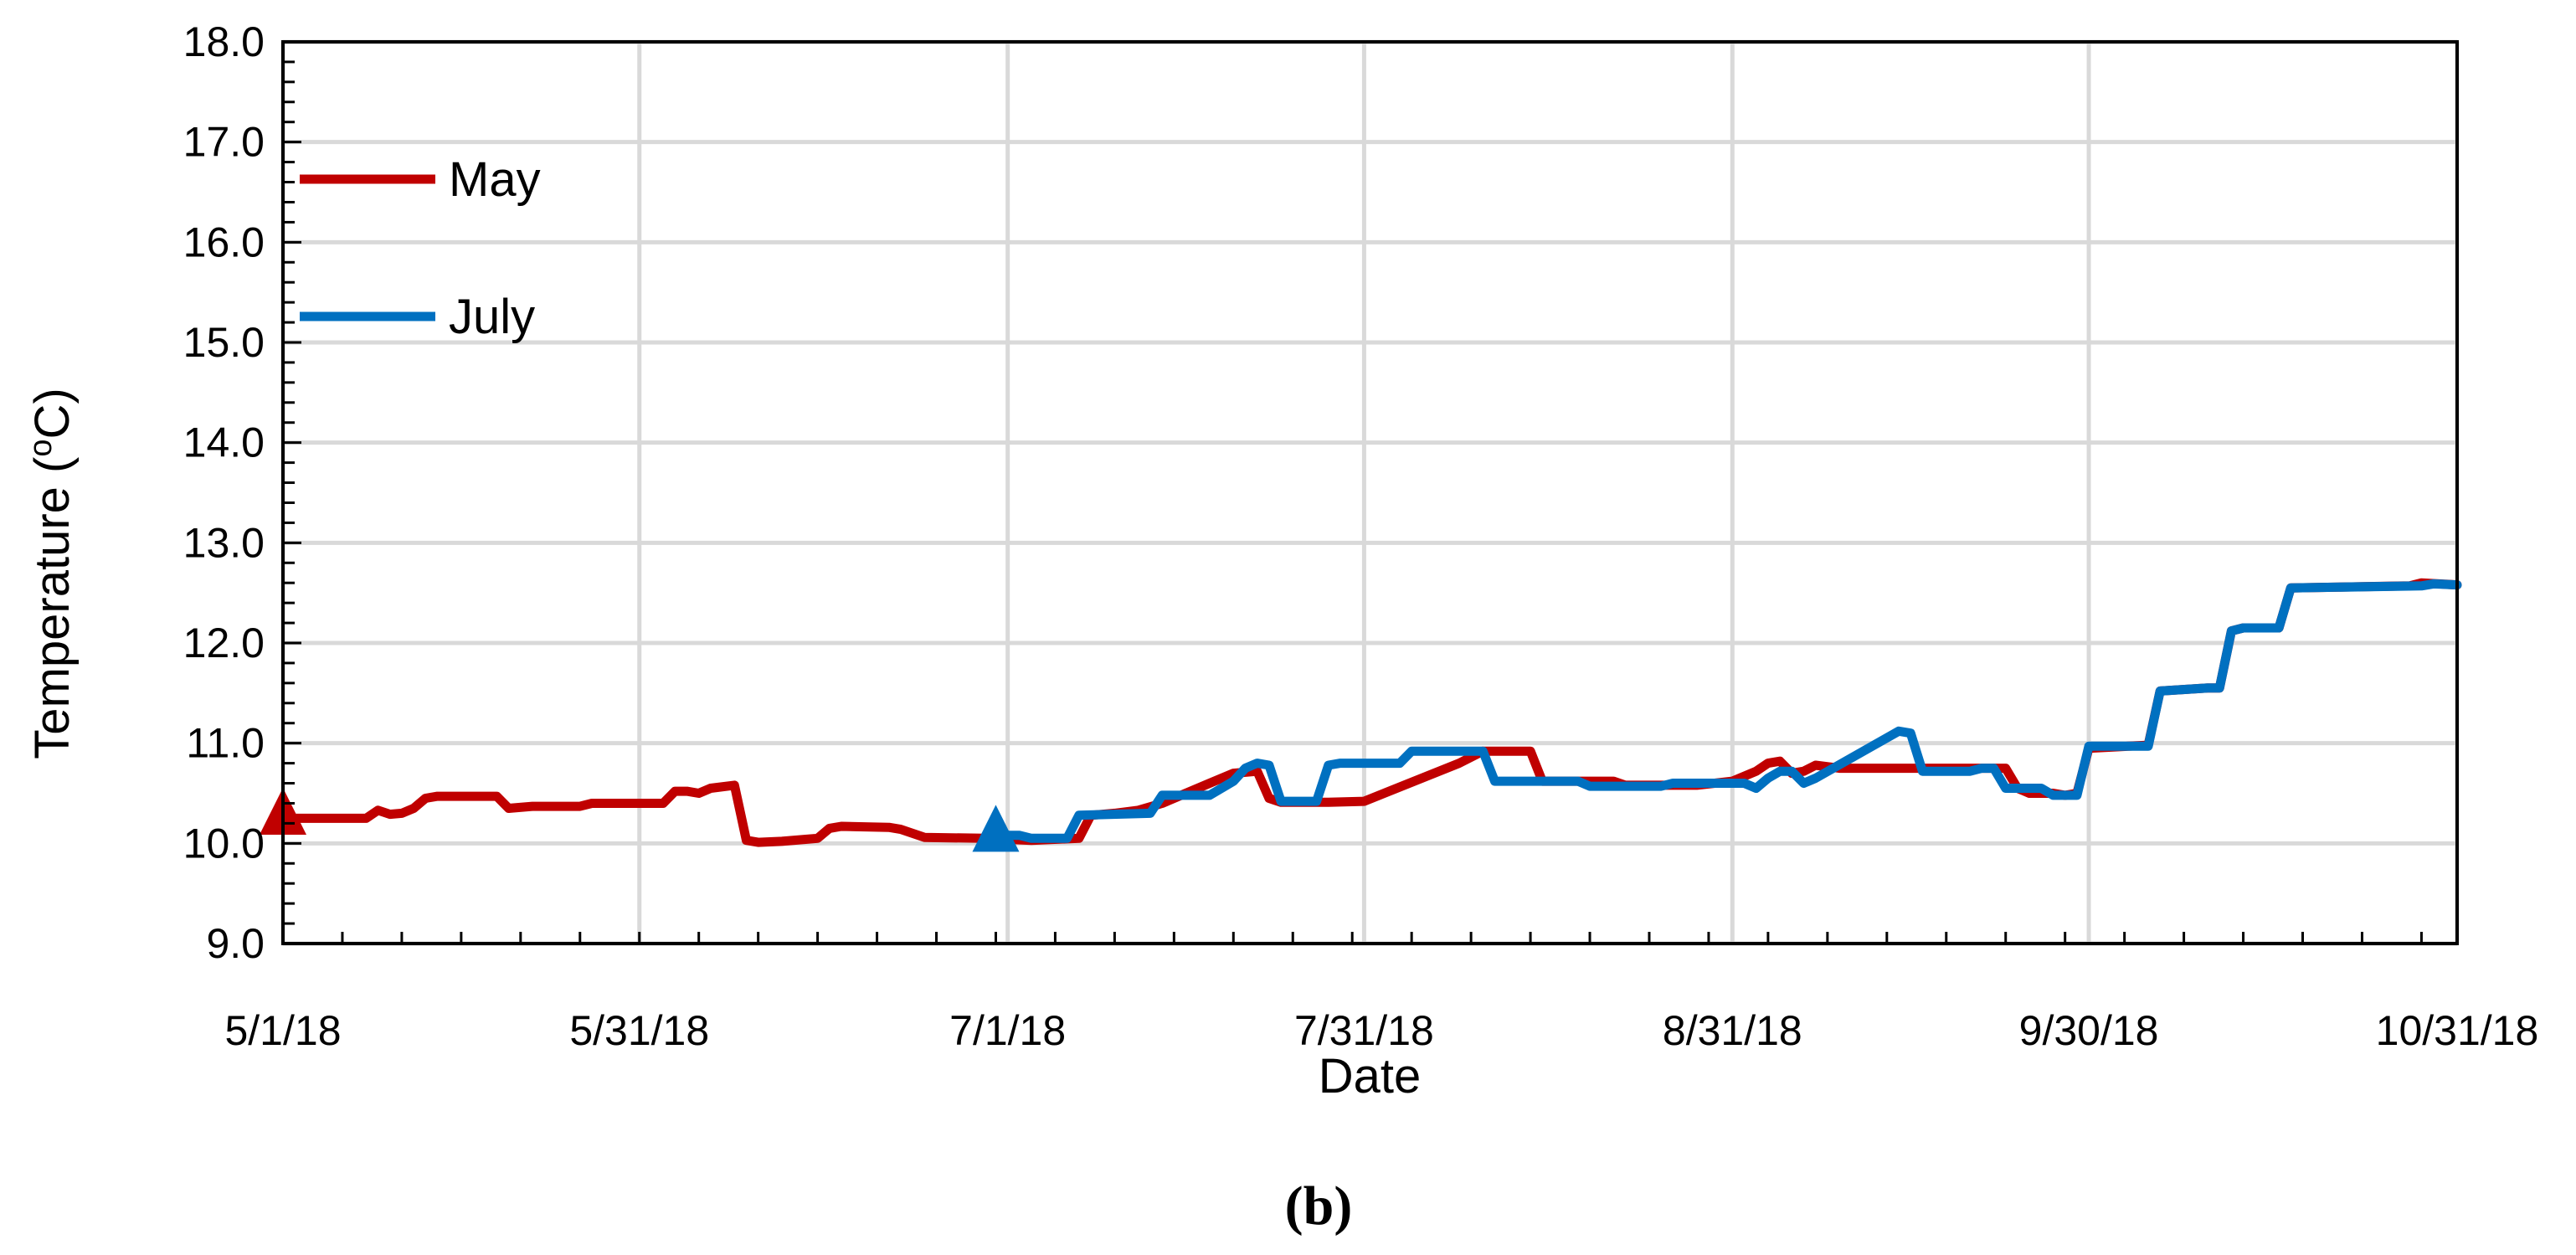  I want to click on y-axis-title-superscript: o, so click(41, 448).